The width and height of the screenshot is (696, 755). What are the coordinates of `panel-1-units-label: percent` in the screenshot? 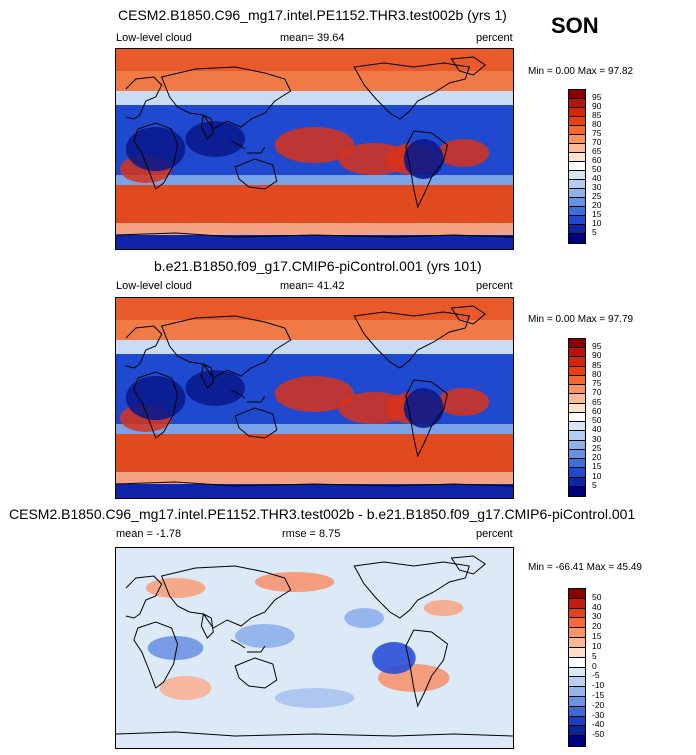 It's located at (494, 38).